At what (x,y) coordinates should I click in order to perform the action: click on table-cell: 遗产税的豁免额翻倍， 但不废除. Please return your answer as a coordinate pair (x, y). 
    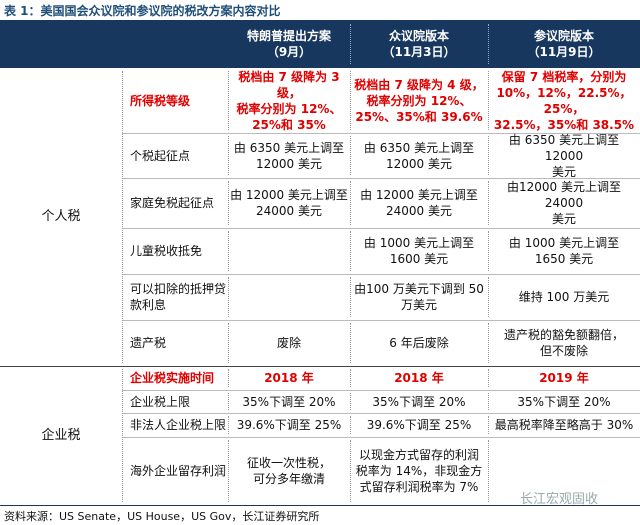
    Looking at the image, I should click on (564, 343).